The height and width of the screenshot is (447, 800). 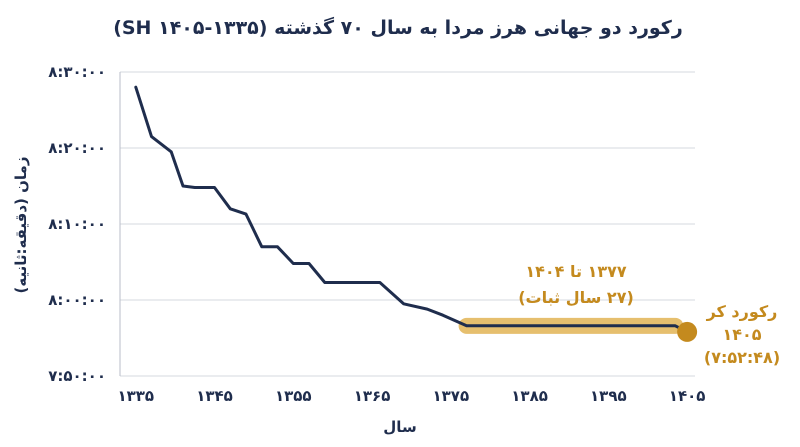 What do you see at coordinates (529, 396) in the screenshot?
I see `x-tick-label: ۱۳۸۵` at bounding box center [529, 396].